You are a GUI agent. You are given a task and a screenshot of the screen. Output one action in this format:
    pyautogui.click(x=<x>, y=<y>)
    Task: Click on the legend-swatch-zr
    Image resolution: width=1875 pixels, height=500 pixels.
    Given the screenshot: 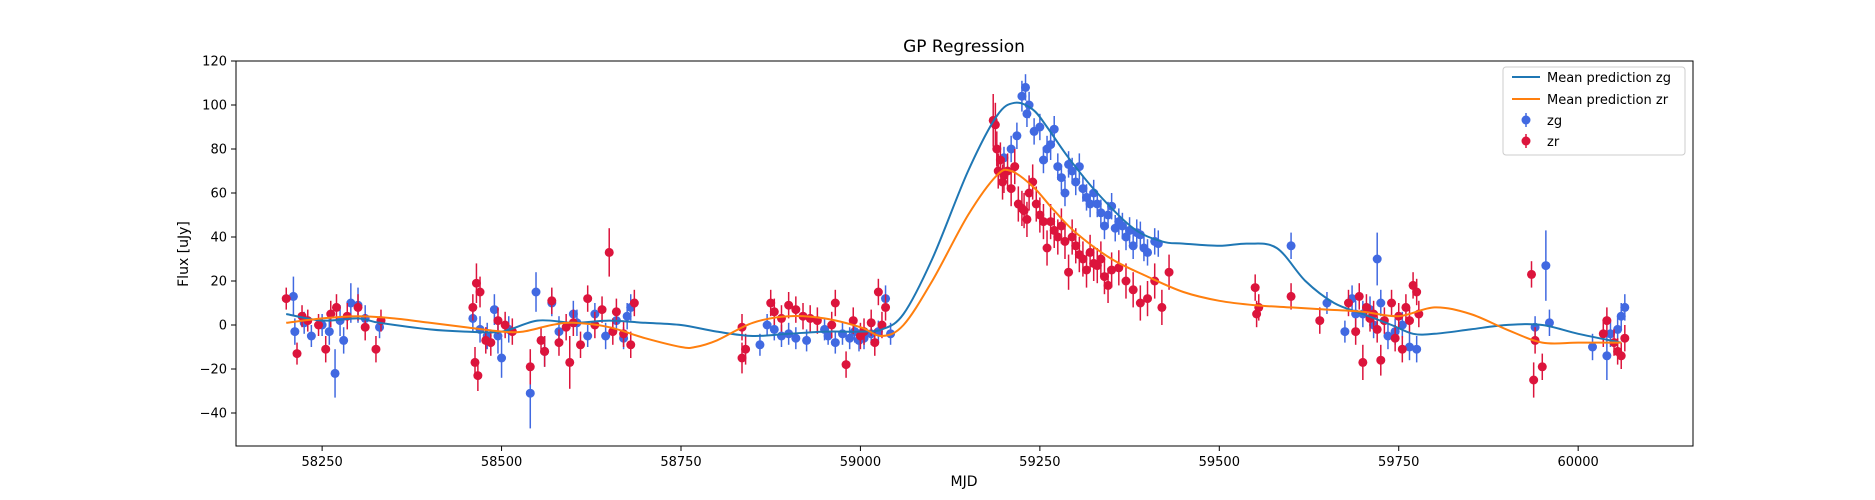 What is the action you would take?
    pyautogui.click(x=1526, y=141)
    